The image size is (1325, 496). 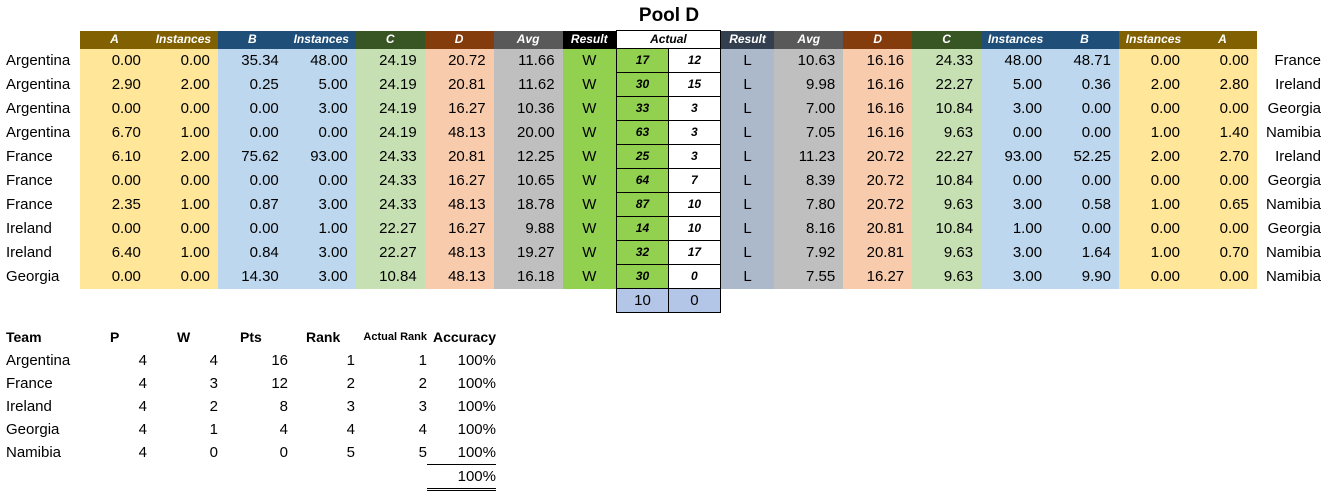 What do you see at coordinates (528, 276) in the screenshot?
I see `home-avg: 16.18` at bounding box center [528, 276].